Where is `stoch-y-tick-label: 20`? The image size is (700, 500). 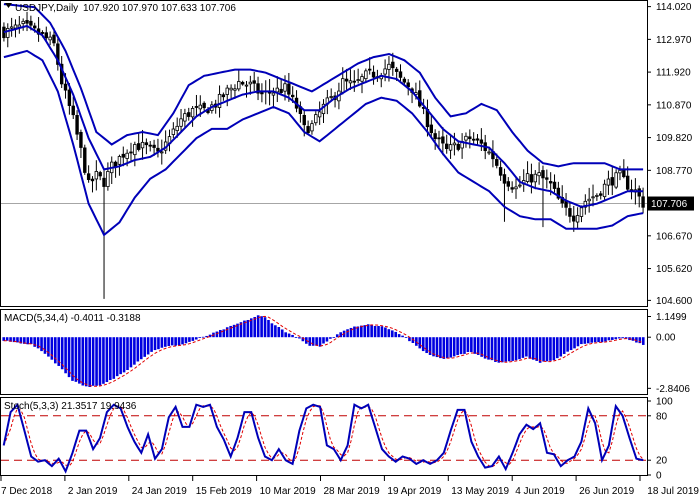
stoch-y-tick-label: 20 is located at coordinates (662, 461).